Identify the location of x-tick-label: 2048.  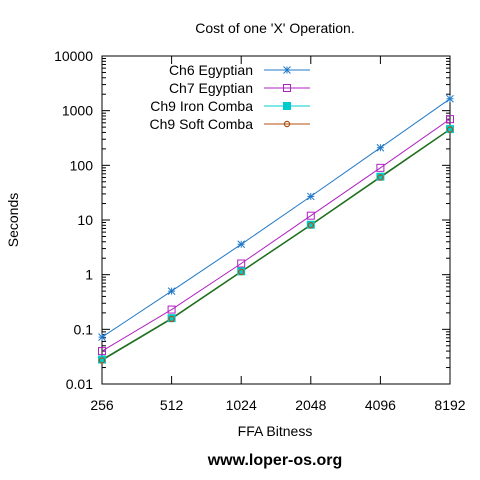
(310, 405).